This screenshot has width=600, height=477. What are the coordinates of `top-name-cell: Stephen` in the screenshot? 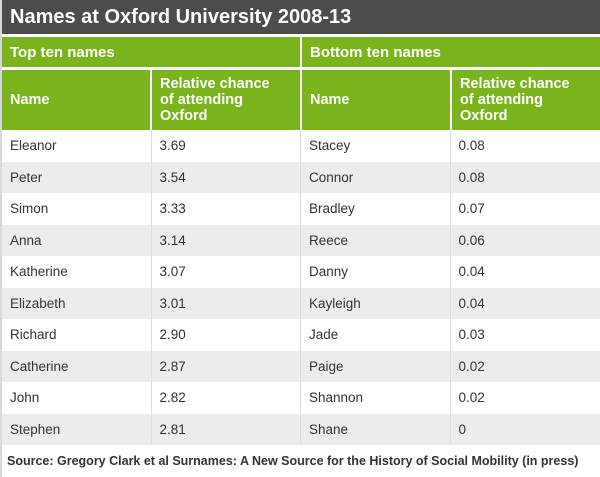 It's located at (77, 429).